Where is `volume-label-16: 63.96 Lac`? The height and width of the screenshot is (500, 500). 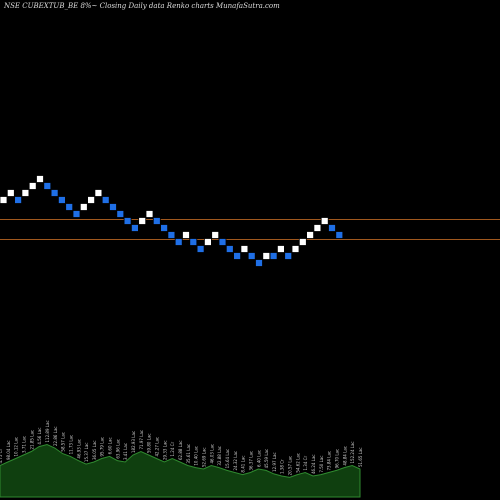
volume-label-16: 63.96 Lac is located at coordinates (117, 449).